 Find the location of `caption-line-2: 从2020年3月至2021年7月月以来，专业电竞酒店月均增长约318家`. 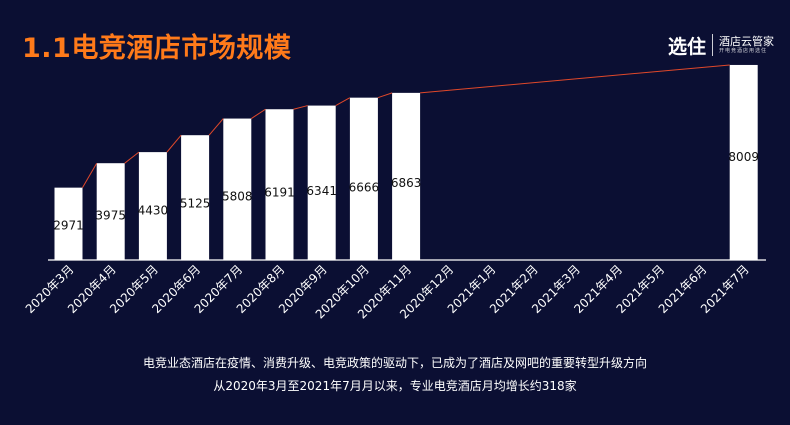

caption-line-2: 从2020年3月至2021年7月月以来，专业电竞酒店月均增长约318家 is located at coordinates (395, 386).